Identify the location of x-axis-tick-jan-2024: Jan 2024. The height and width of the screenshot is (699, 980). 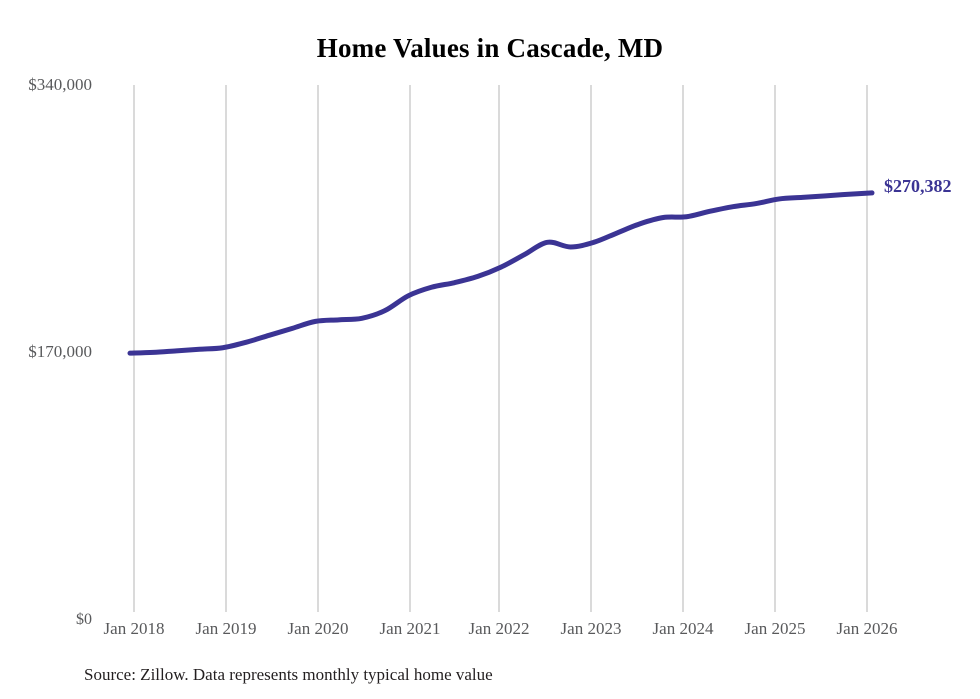
(683, 628).